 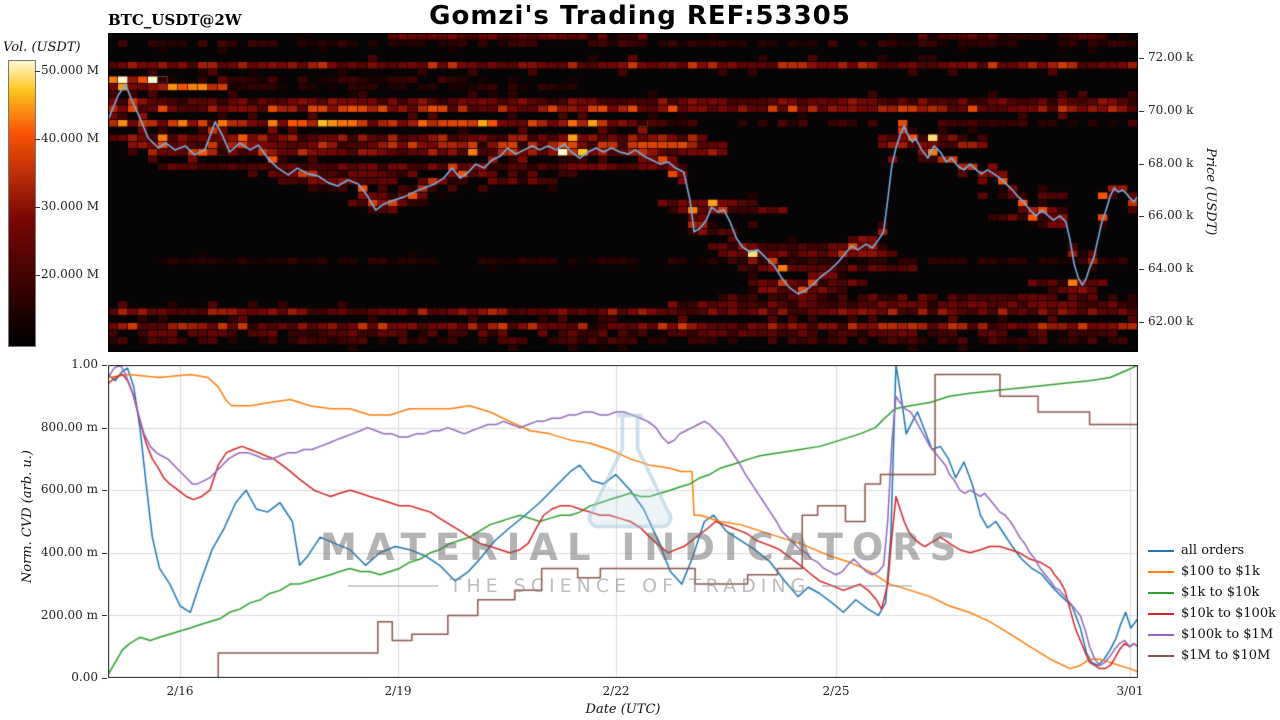 I want to click on cvd-tick-label: 0.00, so click(x=84, y=677).